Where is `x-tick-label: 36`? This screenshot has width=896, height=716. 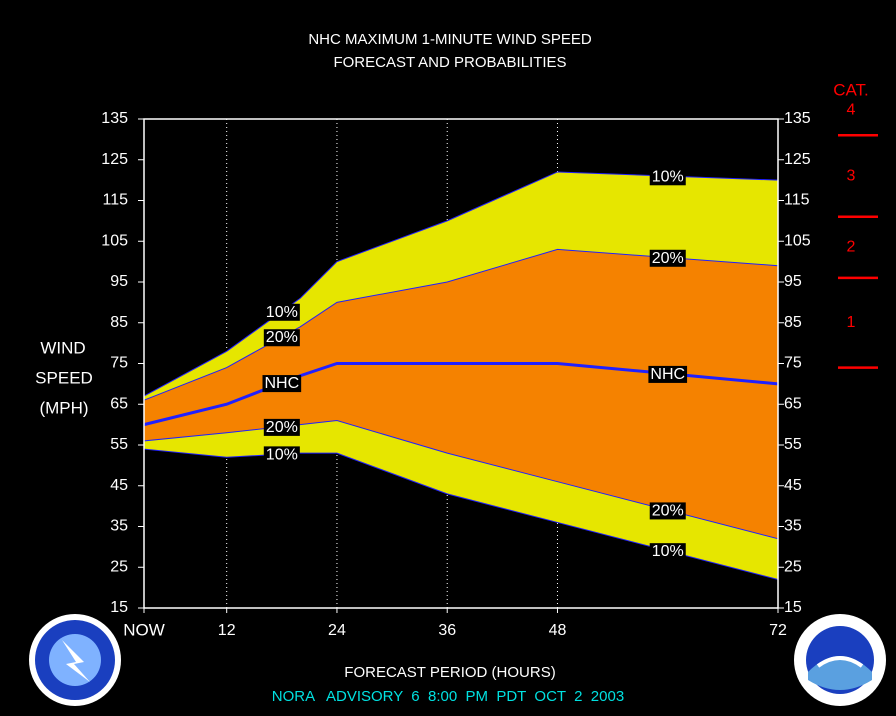 x-tick-label: 36 is located at coordinates (447, 630).